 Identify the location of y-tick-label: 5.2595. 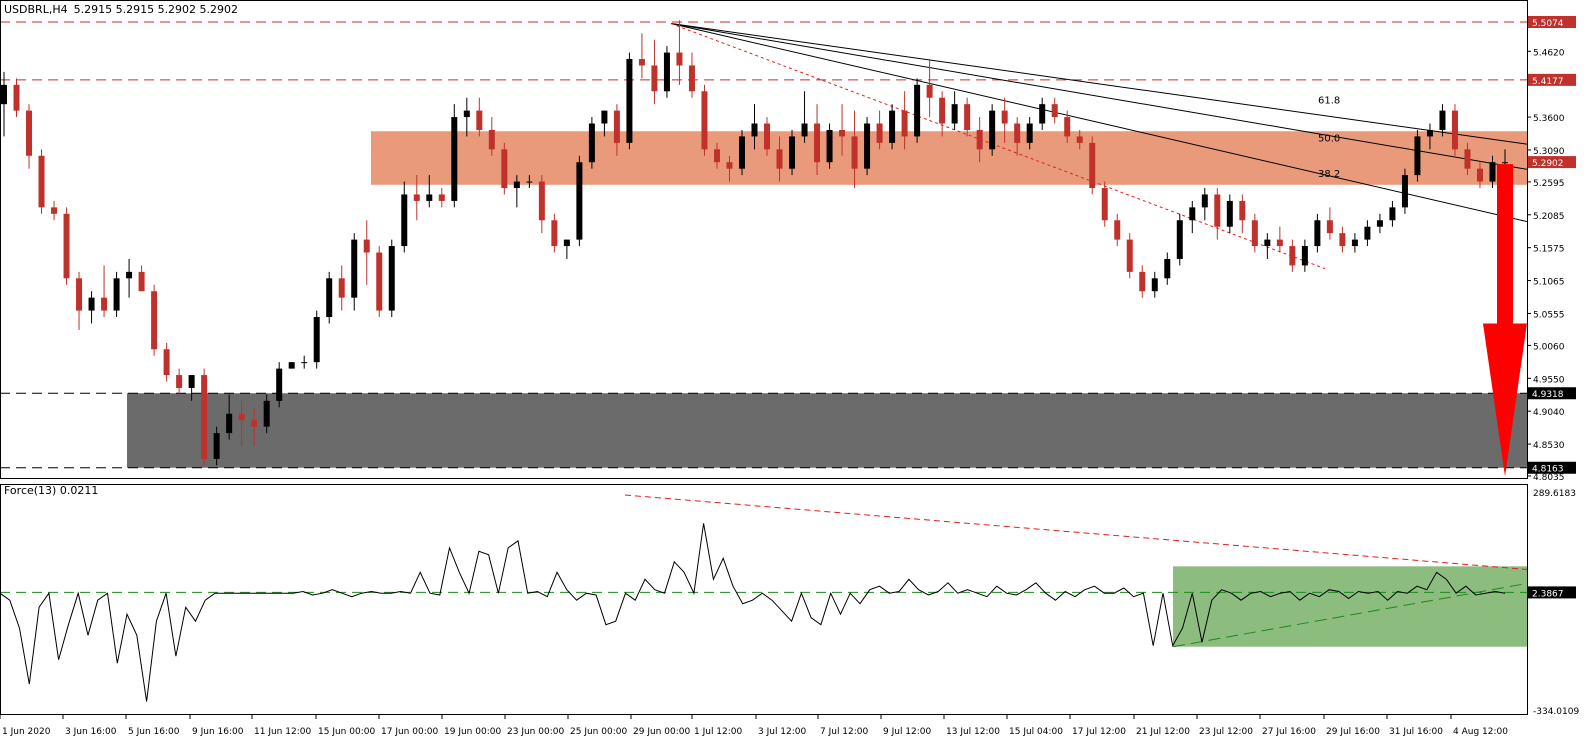
(1549, 184).